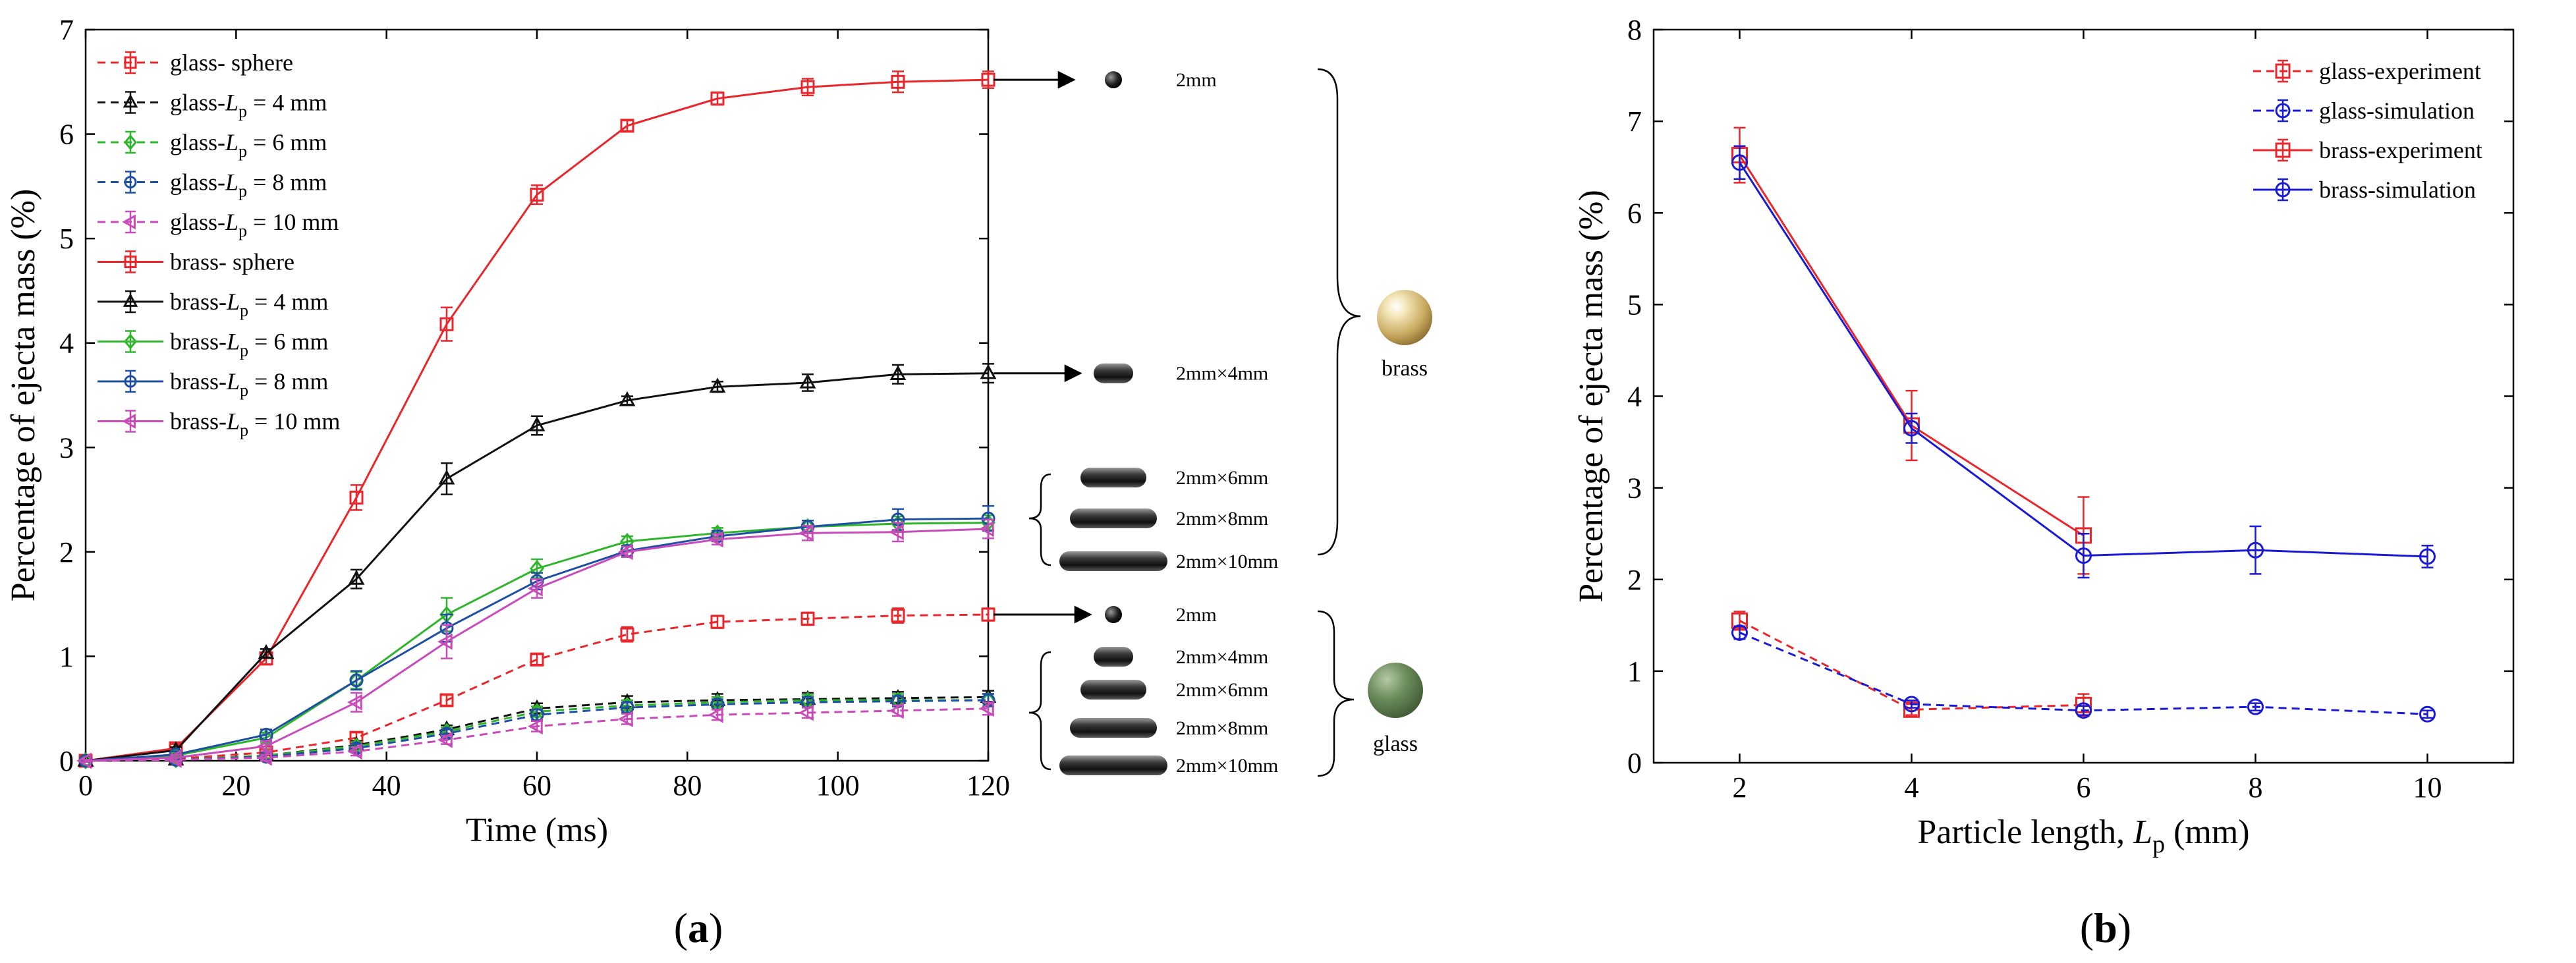 The height and width of the screenshot is (963, 2576). What do you see at coordinates (537, 830) in the screenshot?
I see `x-axis-label: Time (ms)` at bounding box center [537, 830].